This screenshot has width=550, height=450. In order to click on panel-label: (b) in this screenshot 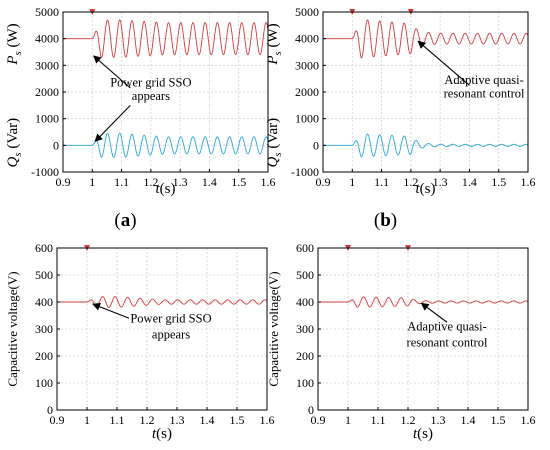, I will do `click(385, 220)`.